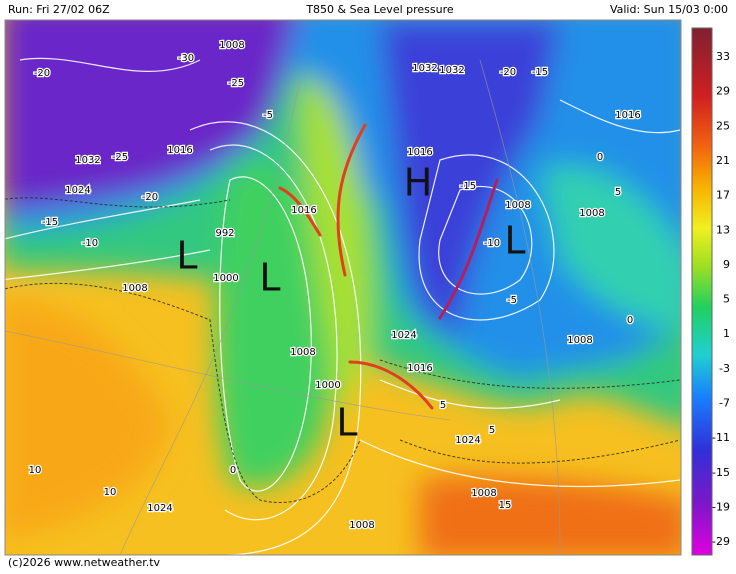 The width and height of the screenshot is (736, 574). Describe the element at coordinates (721, 506) in the screenshot. I see `scale-label: -19` at that location.